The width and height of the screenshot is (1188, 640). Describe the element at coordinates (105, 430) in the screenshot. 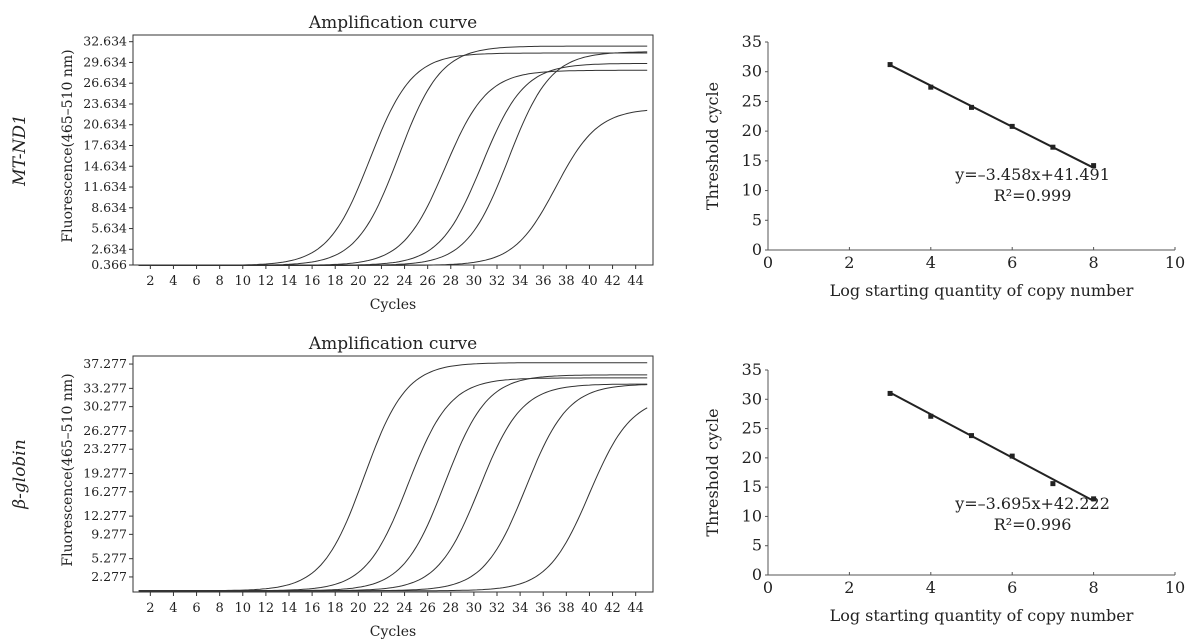

I see `y-tick-label: 26.277` at that location.